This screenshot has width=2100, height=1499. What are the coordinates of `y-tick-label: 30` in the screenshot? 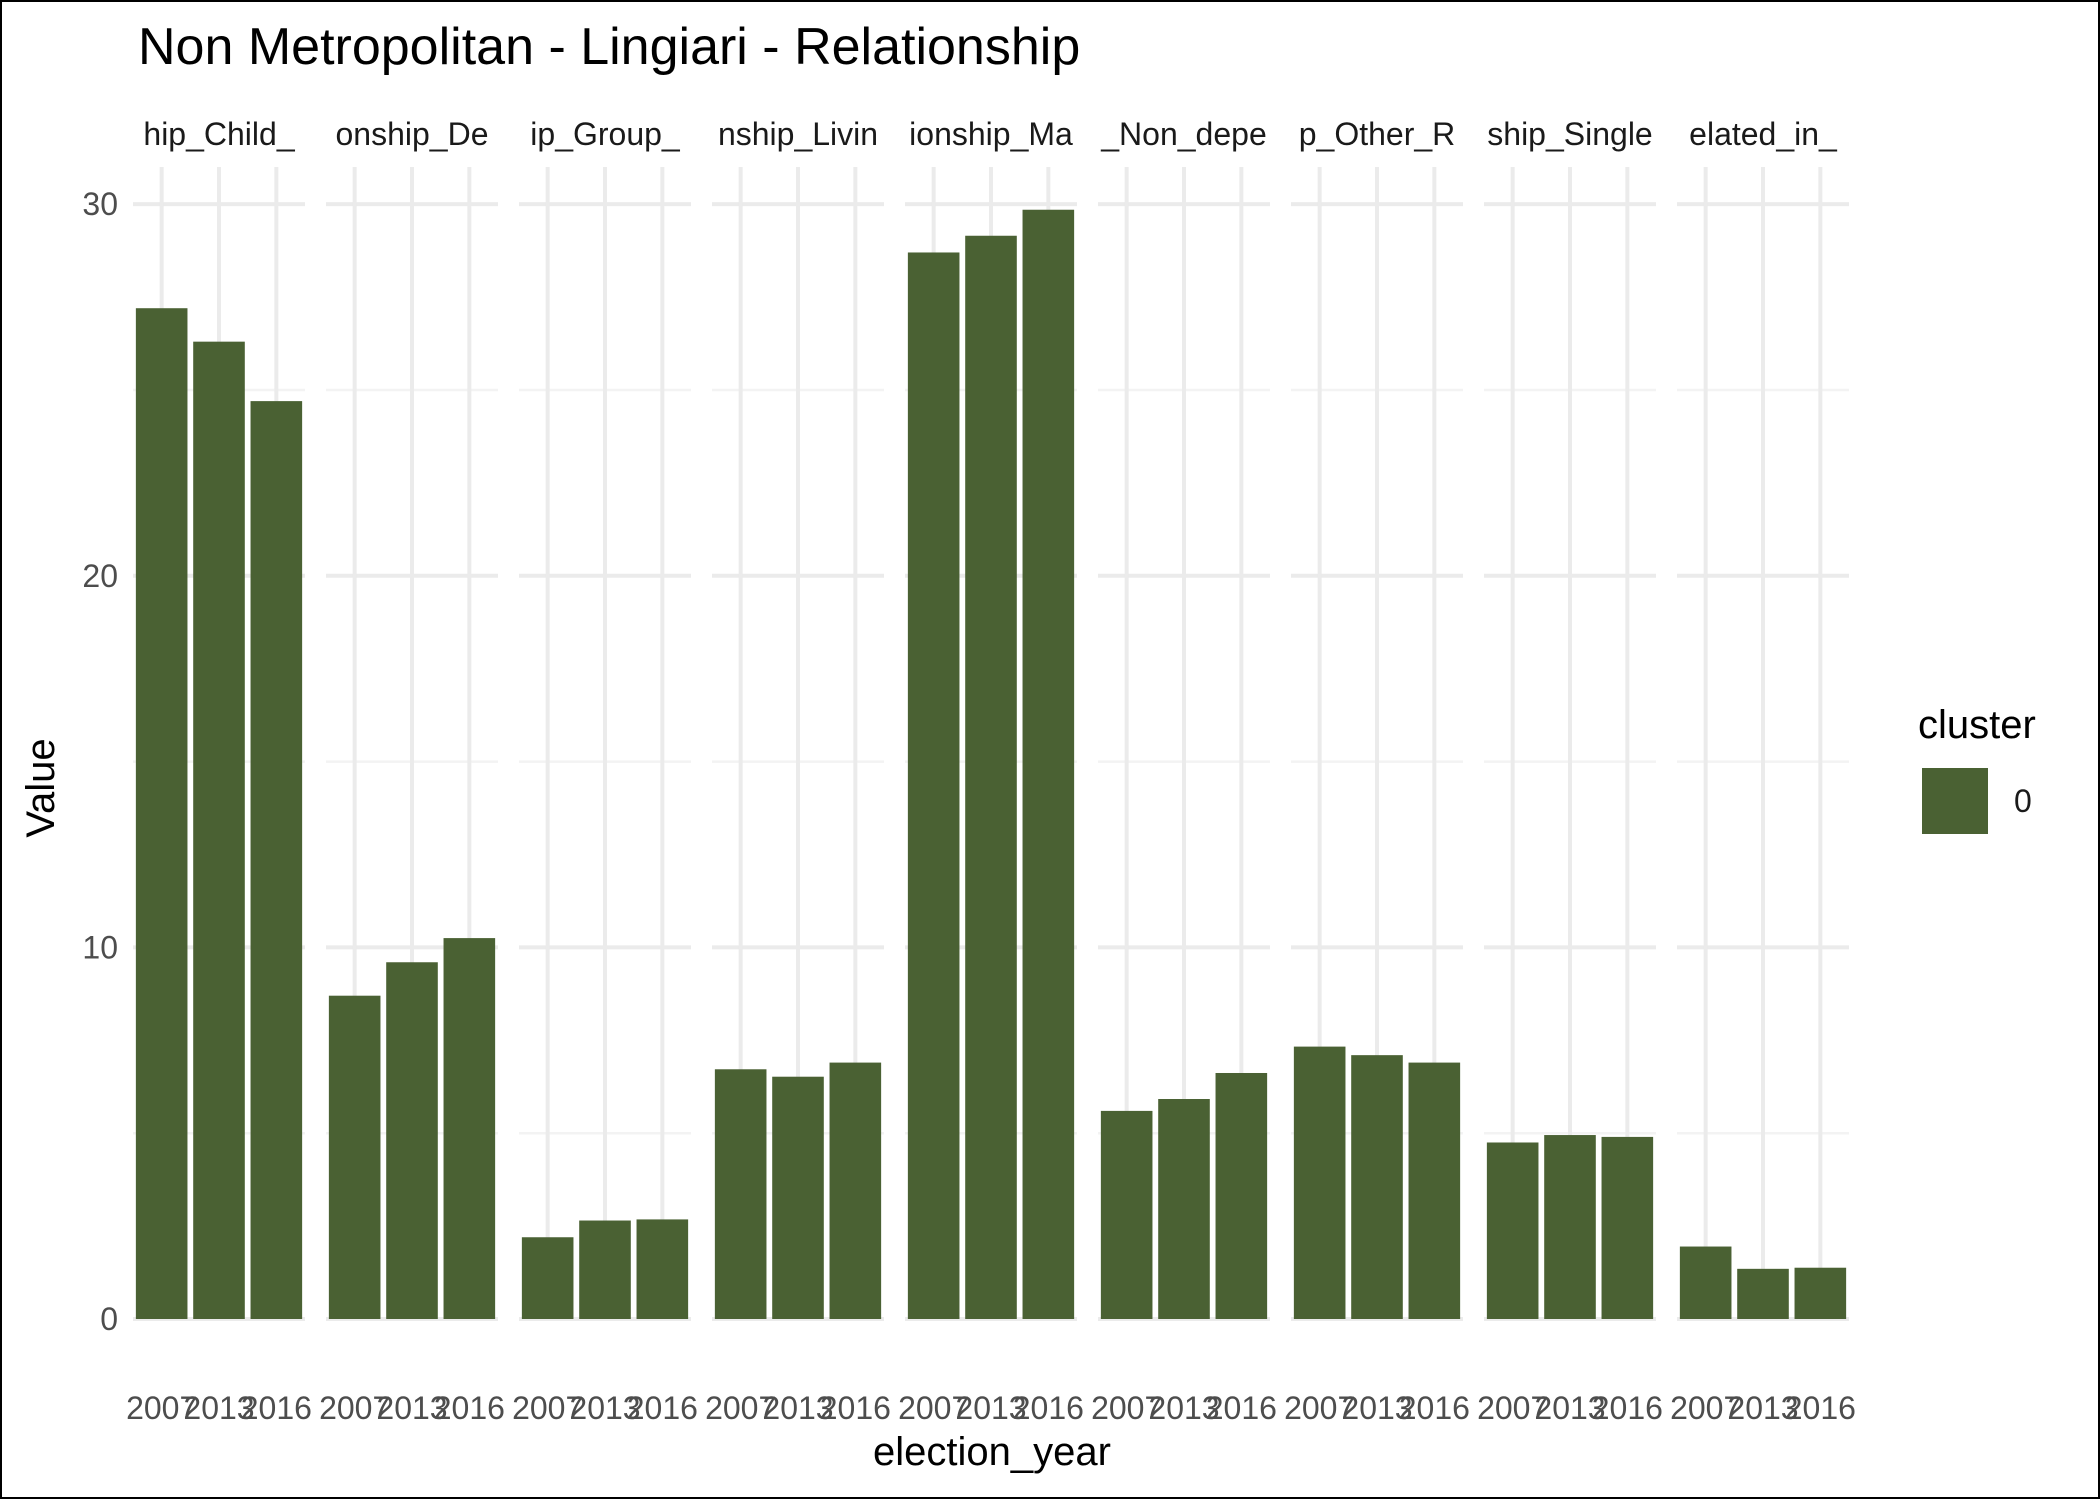 It's located at (100, 204).